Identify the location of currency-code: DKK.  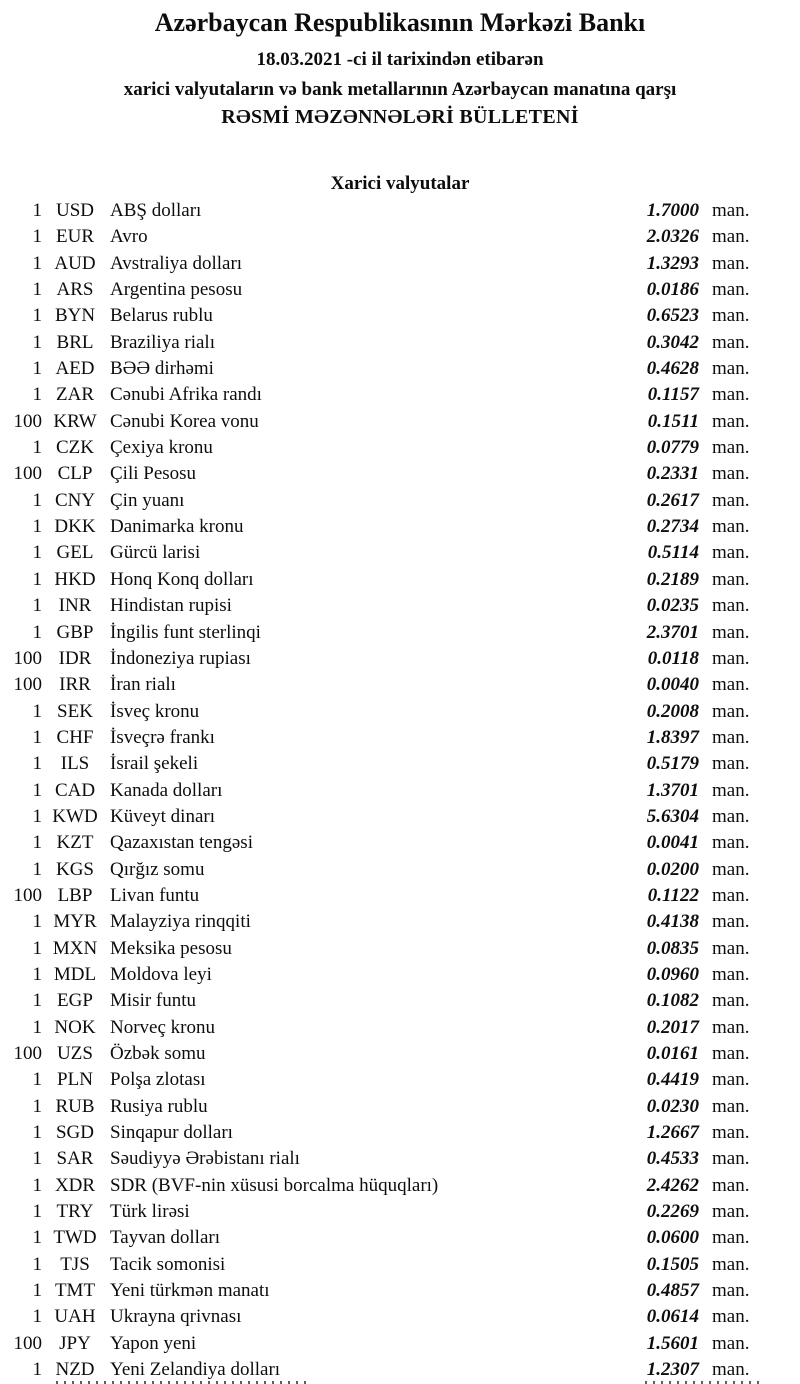
(75, 527).